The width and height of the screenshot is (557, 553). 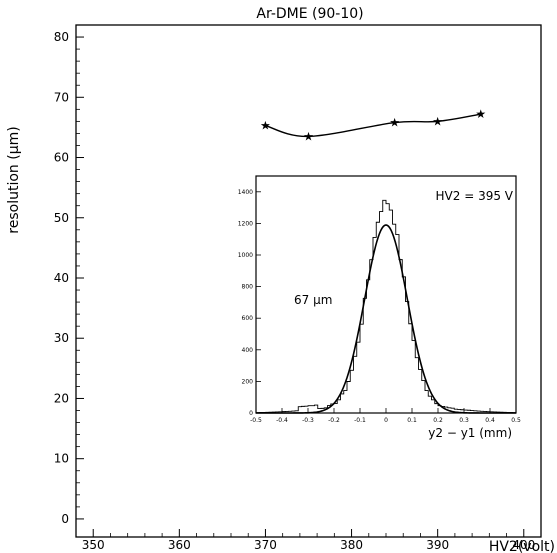 I want to click on resolution-curve, so click(x=373, y=125).